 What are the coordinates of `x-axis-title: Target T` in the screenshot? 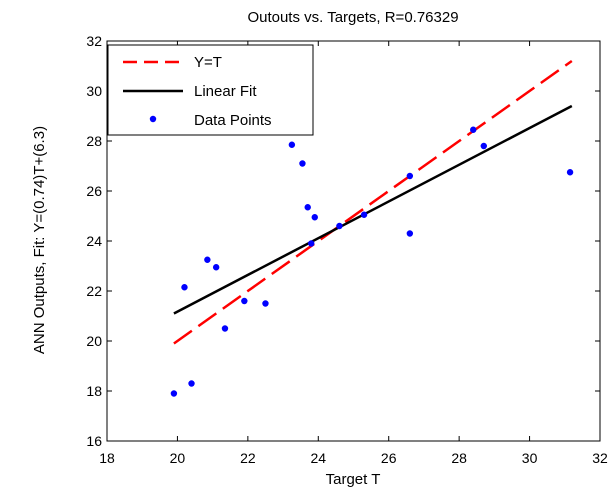 It's located at (353, 479).